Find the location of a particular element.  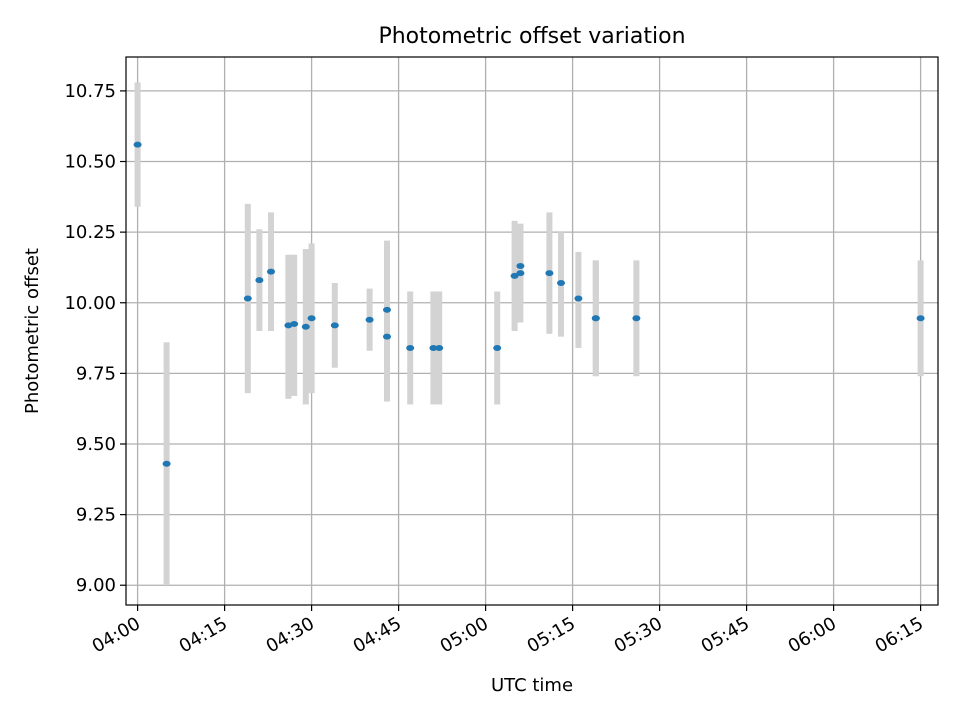

y-tick-label: 10.25 is located at coordinates (90, 232).